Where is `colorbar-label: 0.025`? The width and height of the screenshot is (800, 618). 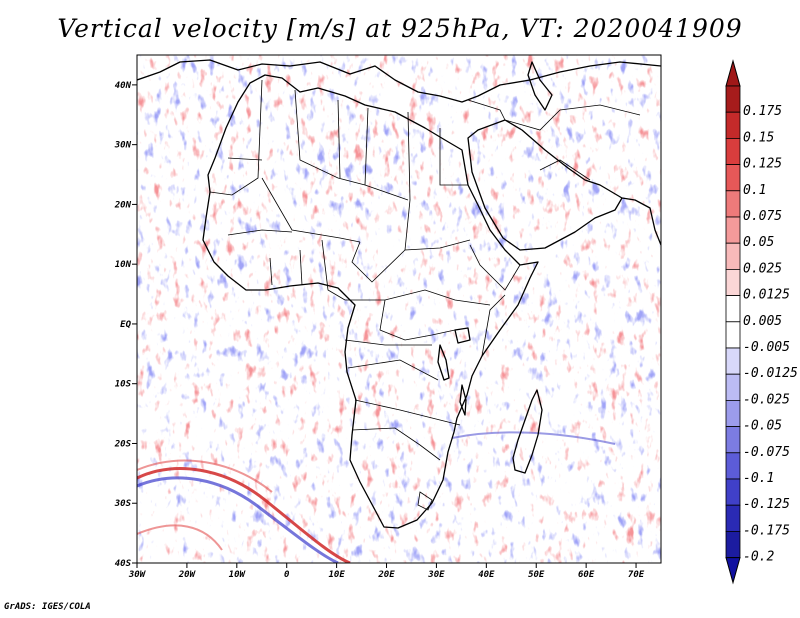
colorbar-label: 0.025 is located at coordinates (762, 268).